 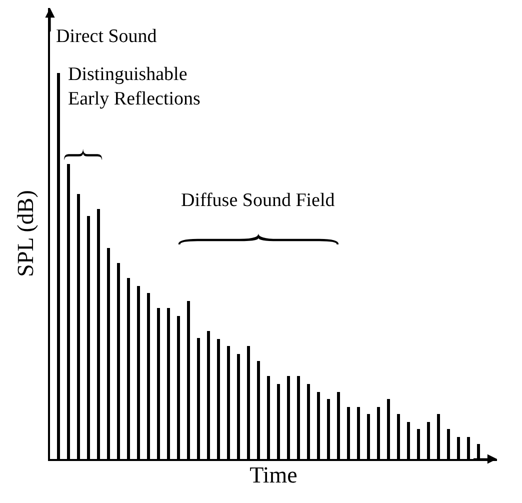 I want to click on annotation: Diffuse Sound Field, so click(x=258, y=200).